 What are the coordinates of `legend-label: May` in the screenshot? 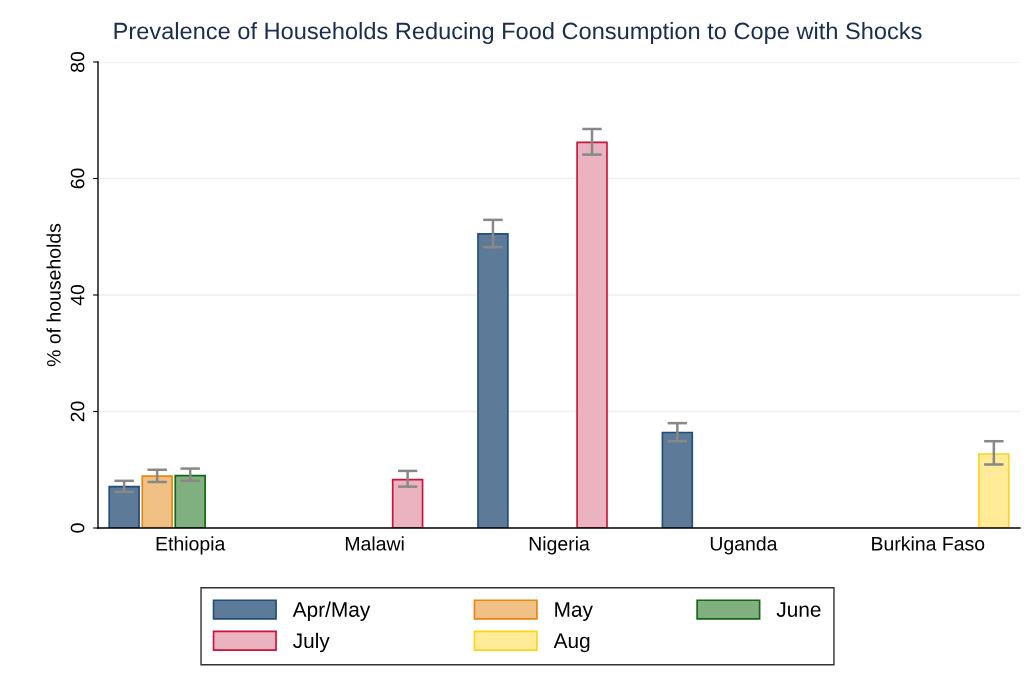 It's located at (574, 612).